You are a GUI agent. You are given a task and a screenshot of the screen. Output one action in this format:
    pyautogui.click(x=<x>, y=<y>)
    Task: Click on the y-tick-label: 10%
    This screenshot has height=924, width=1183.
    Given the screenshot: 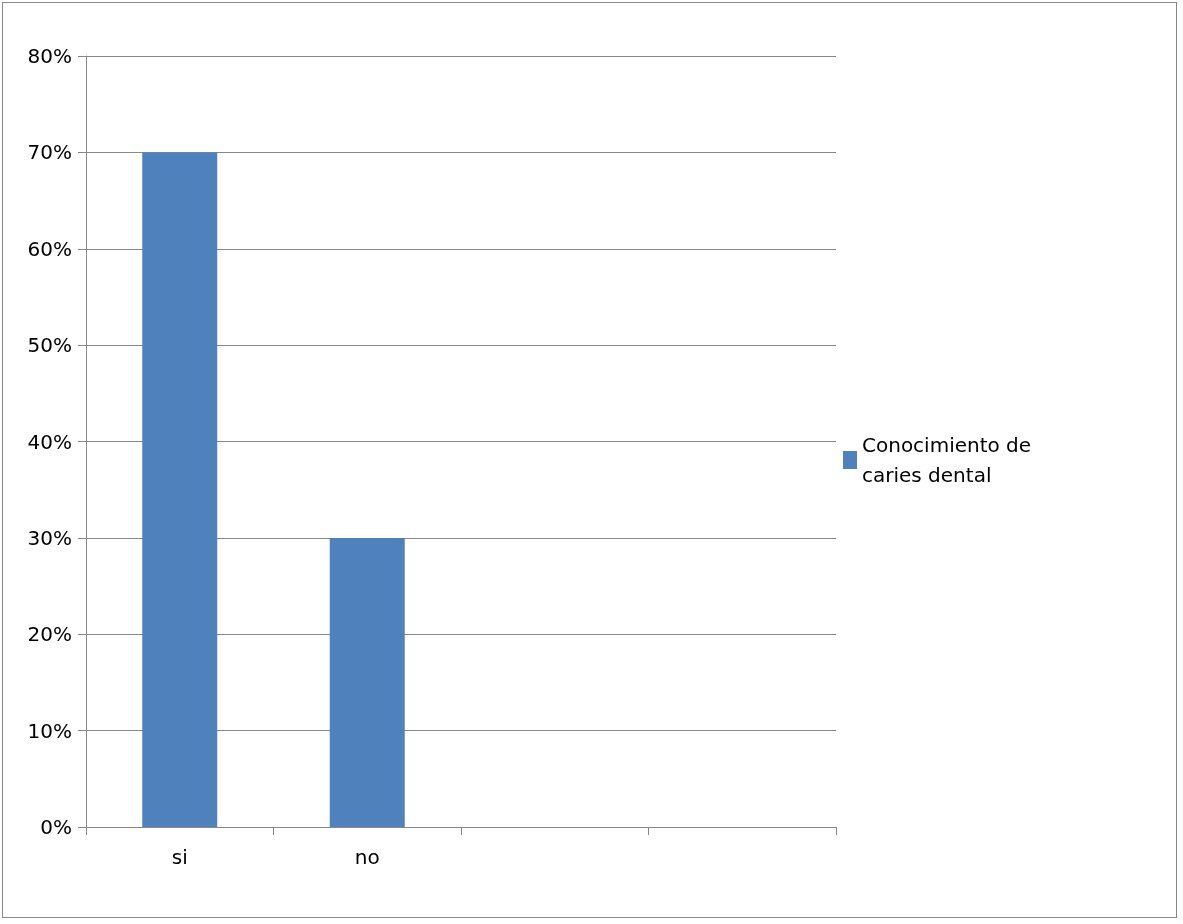 What is the action you would take?
    pyautogui.click(x=49, y=730)
    